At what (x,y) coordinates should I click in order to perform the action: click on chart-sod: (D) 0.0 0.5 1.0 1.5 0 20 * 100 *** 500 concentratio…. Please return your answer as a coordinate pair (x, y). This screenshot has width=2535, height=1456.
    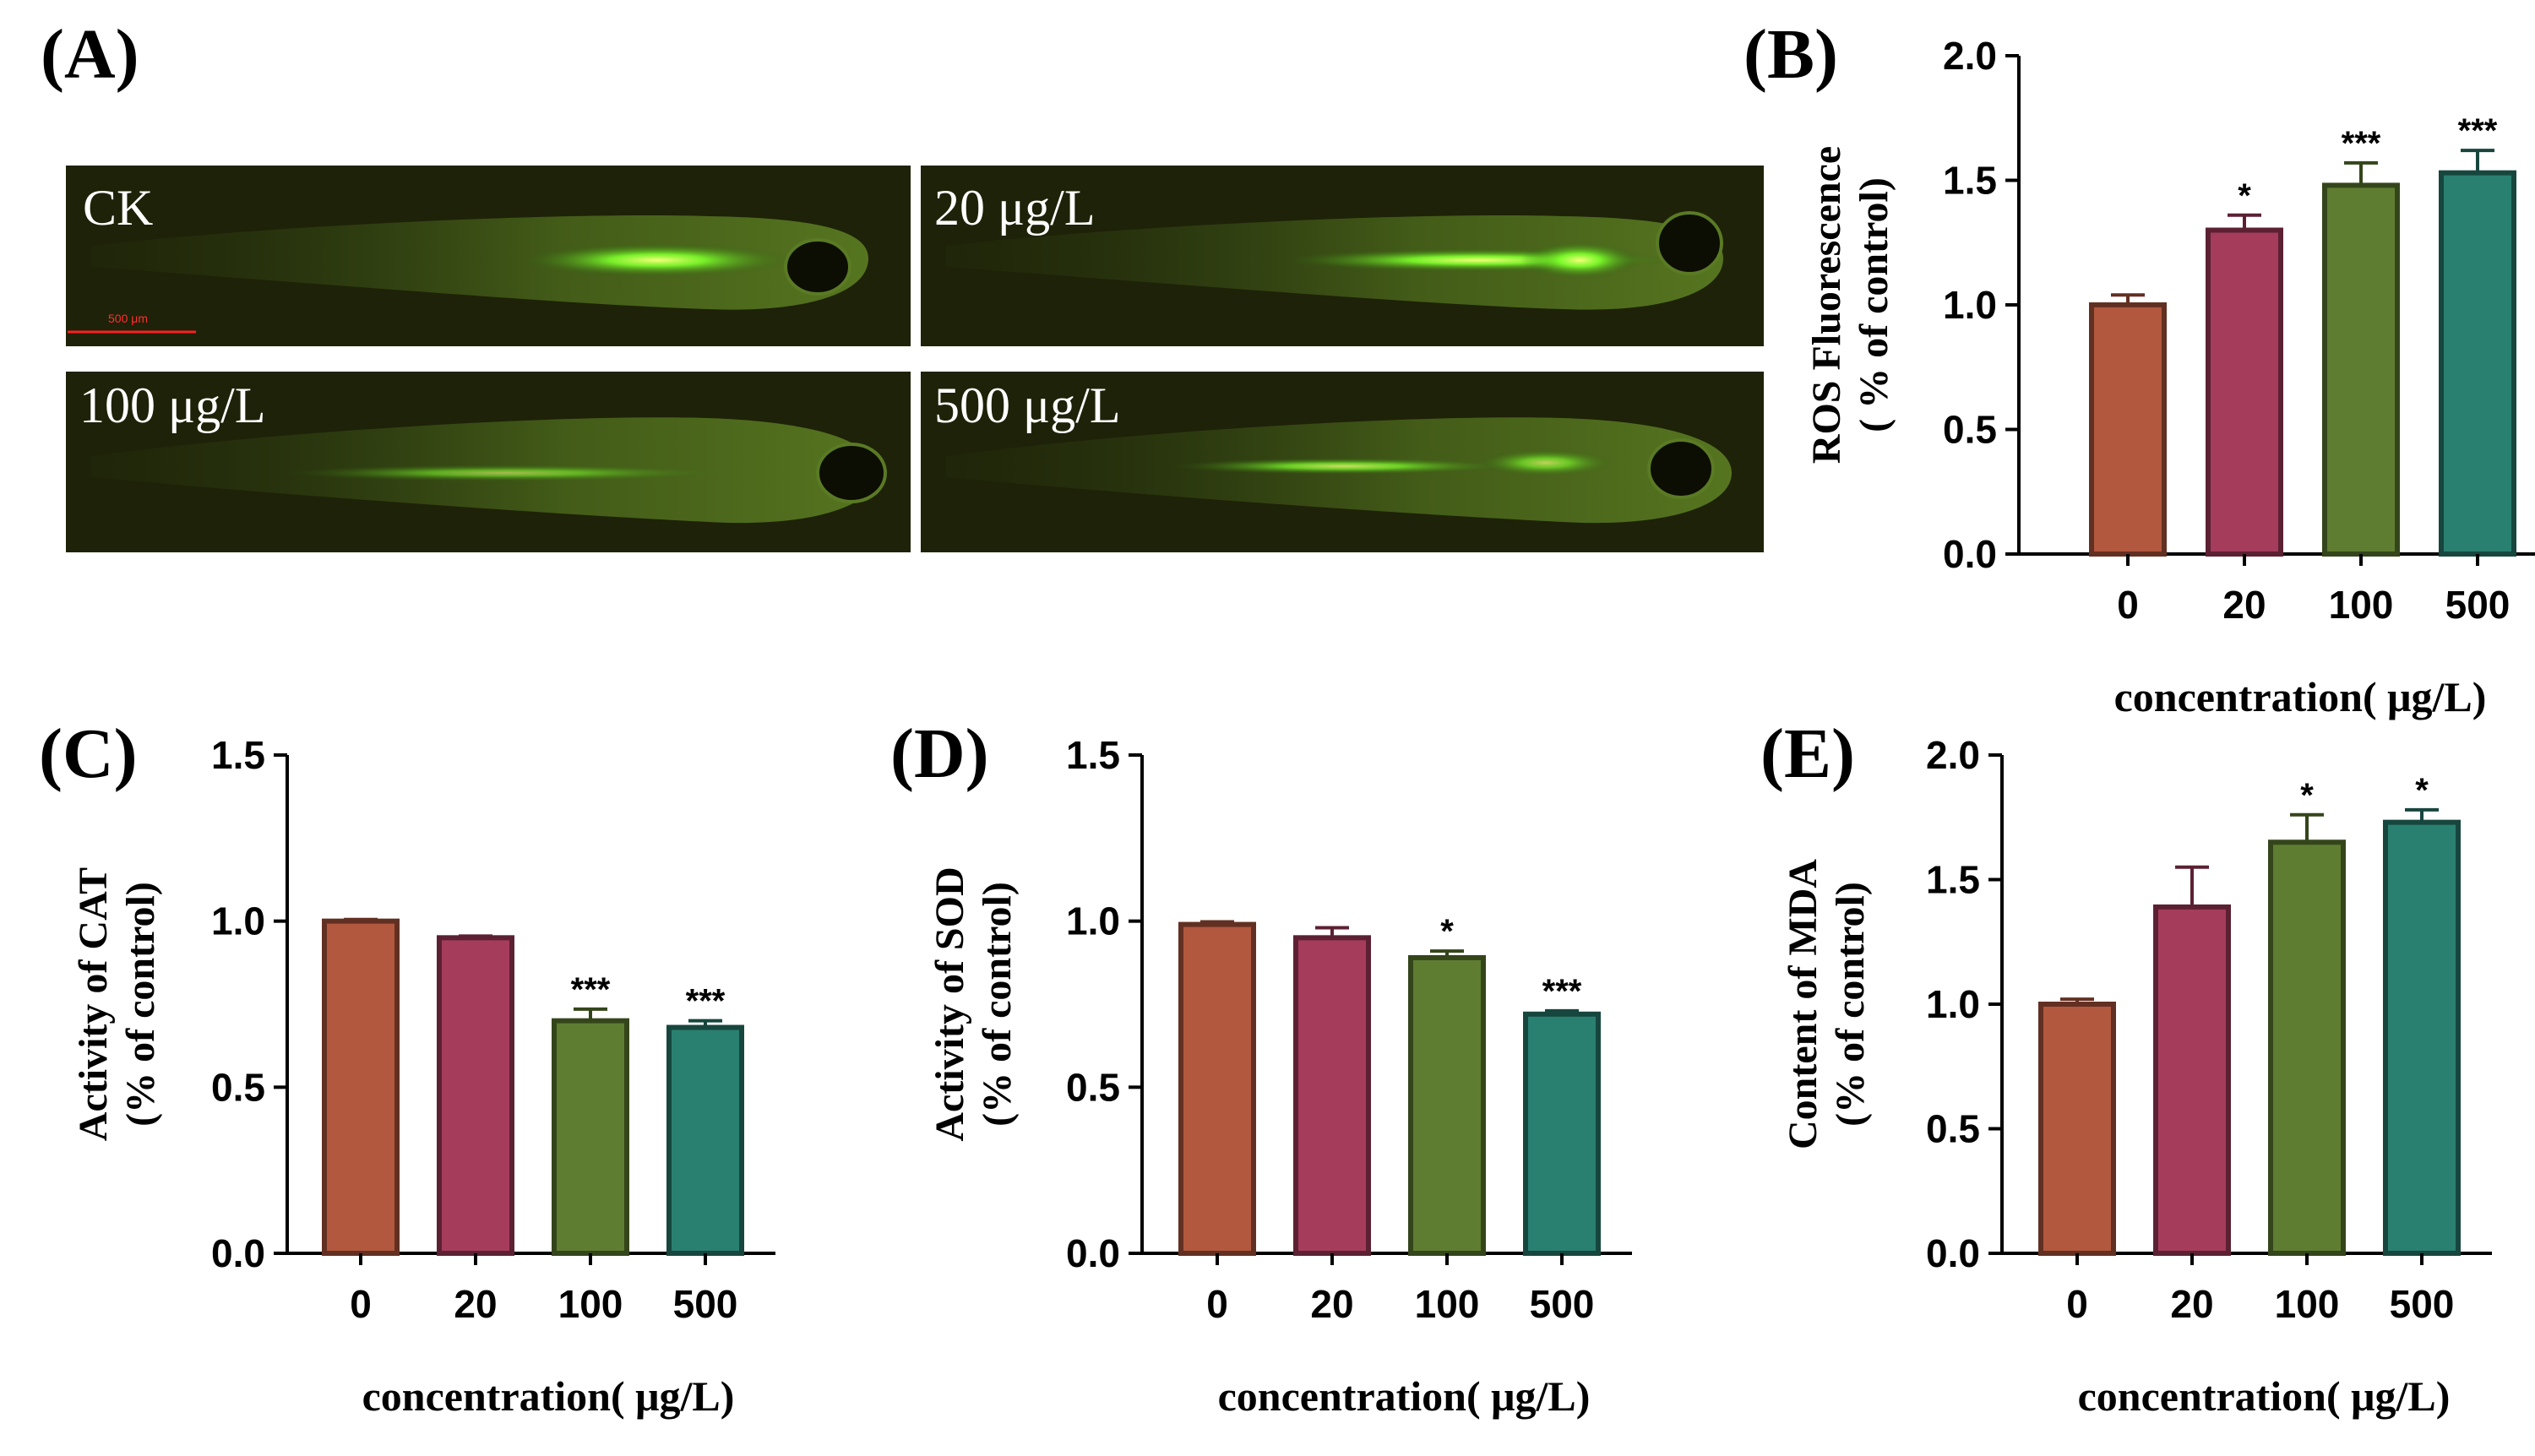
    Looking at the image, I should click on (1261, 1067).